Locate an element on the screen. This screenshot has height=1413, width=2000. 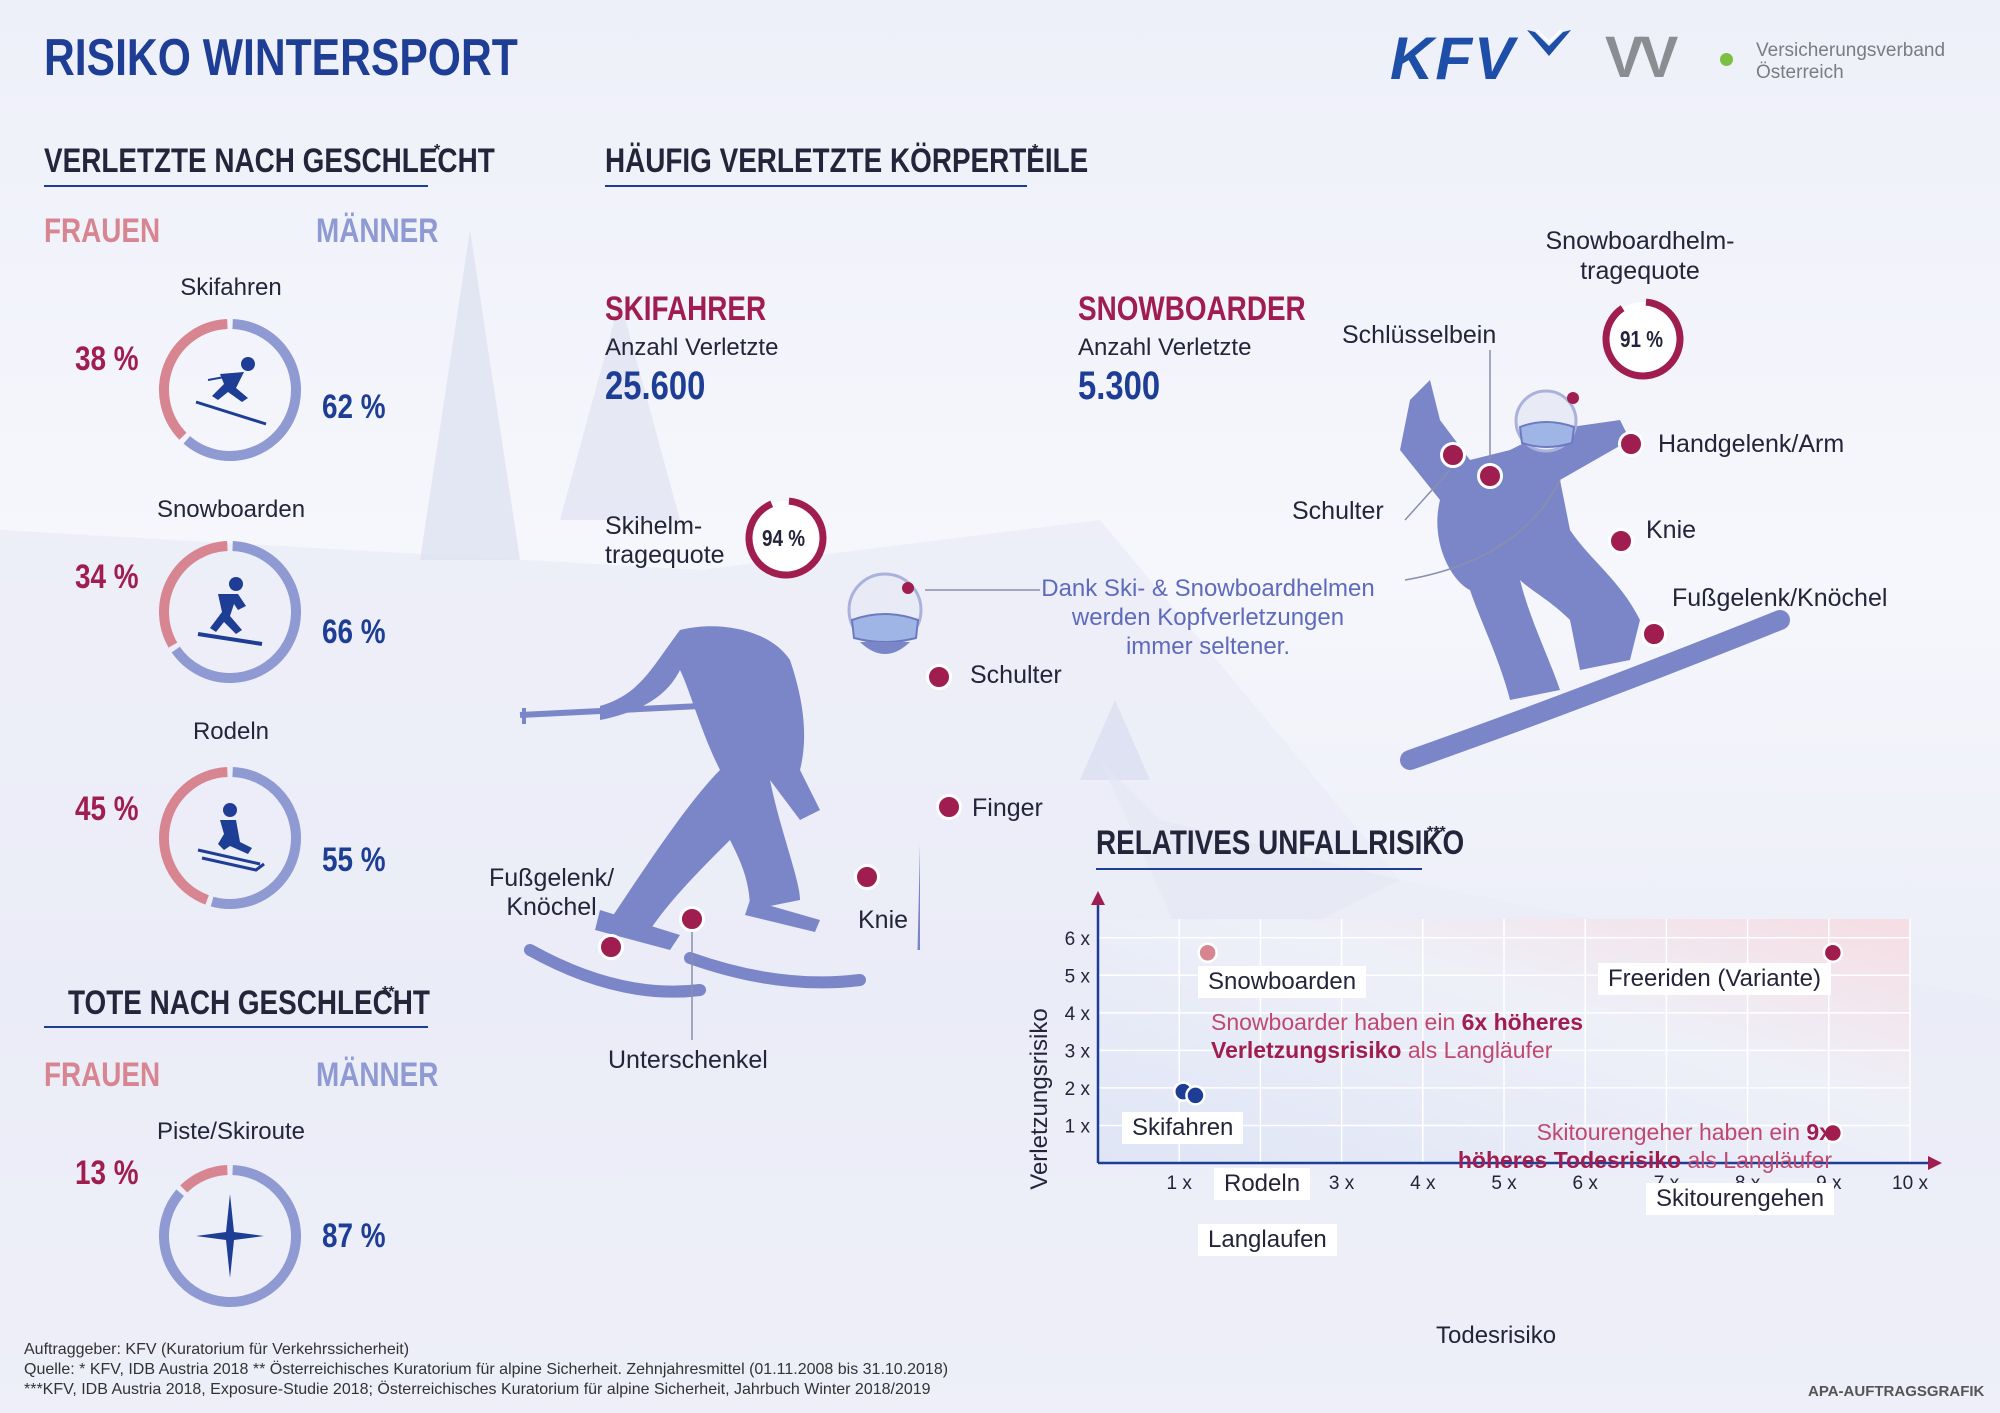
label-ski-fuss: Fußgelenk/ Knöchel is located at coordinates (552, 892).